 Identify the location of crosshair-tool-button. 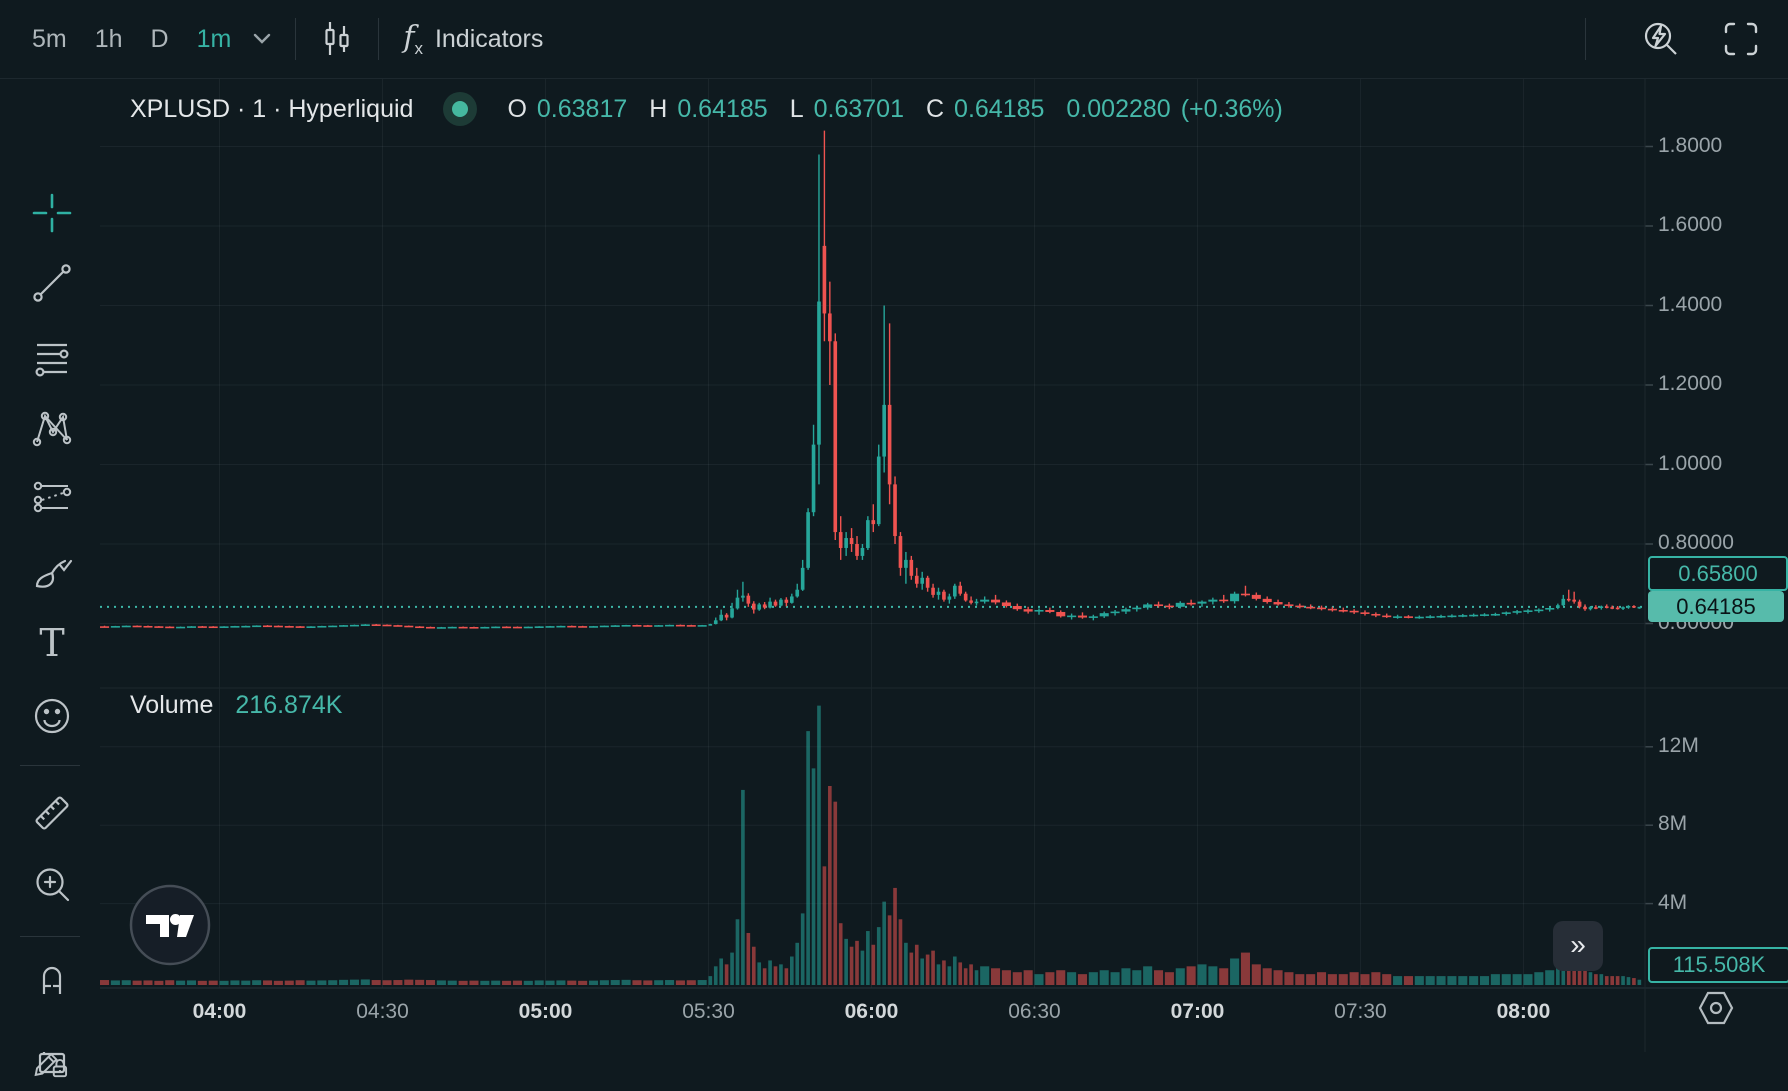
(52, 213).